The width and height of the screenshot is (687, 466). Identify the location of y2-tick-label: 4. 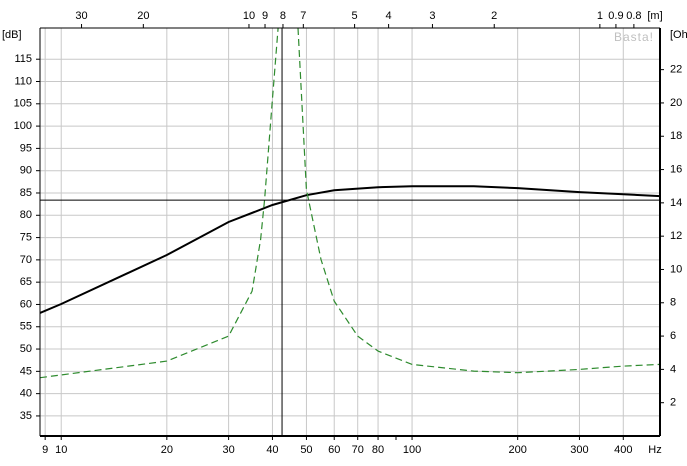
(673, 369).